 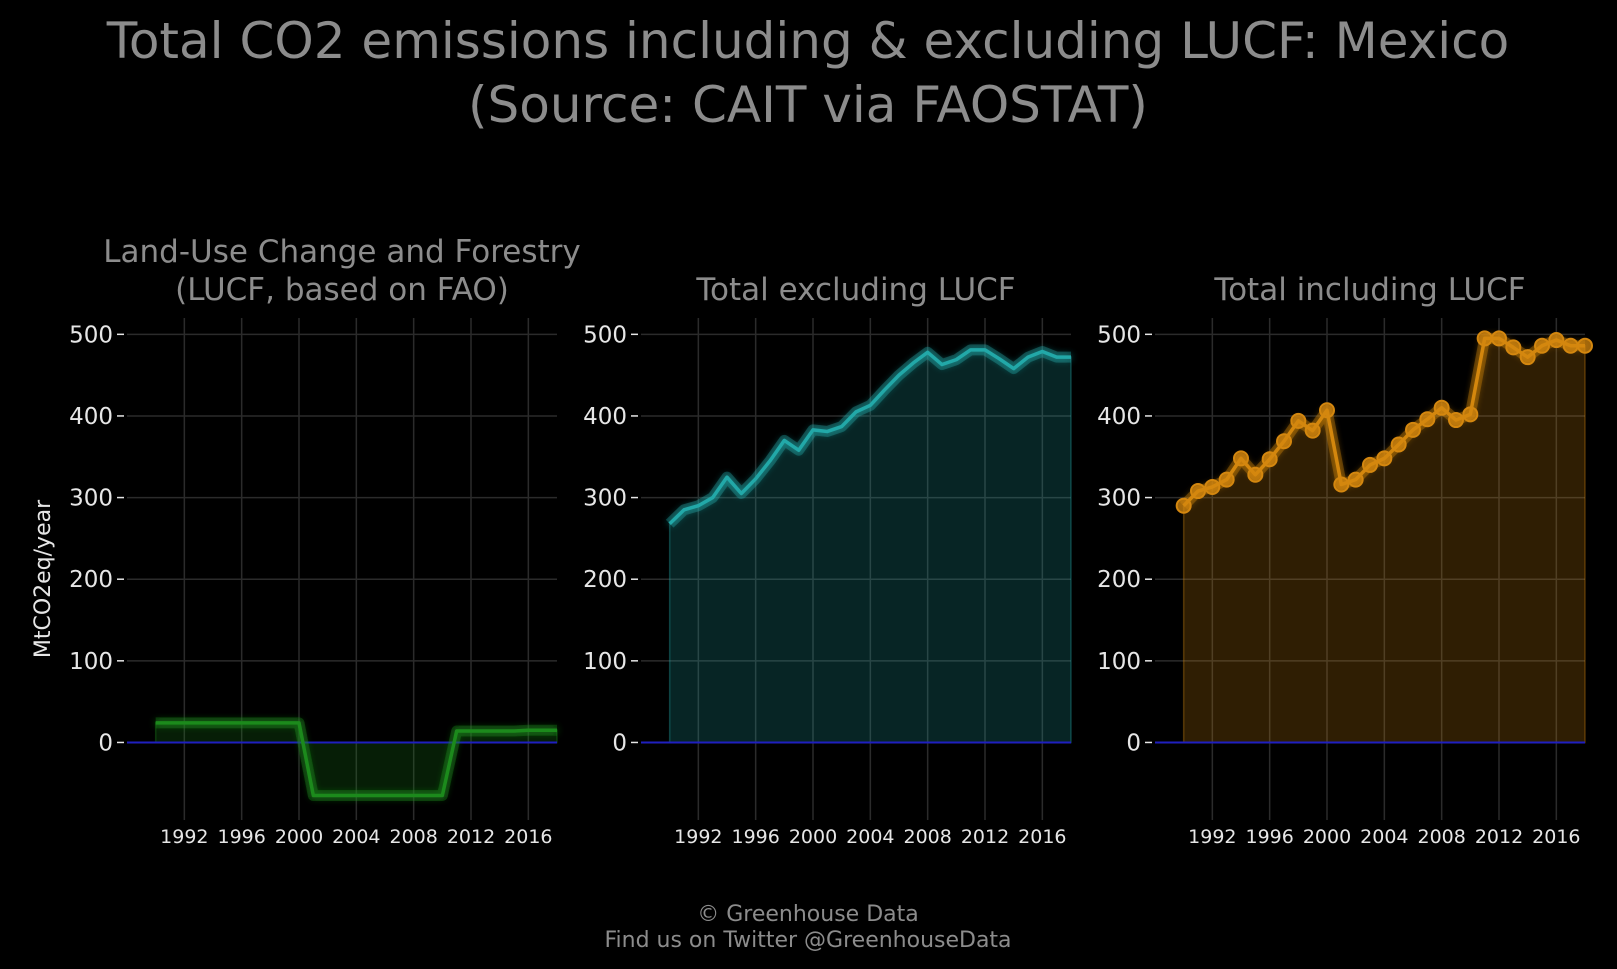 I want to click on panel-title-line: (LUCF, based on FAO), so click(x=342, y=290).